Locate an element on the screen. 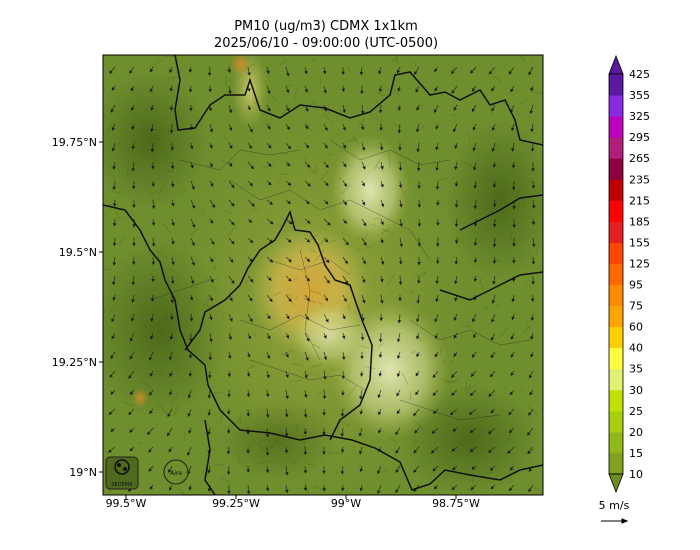  aire-logo: Aire is located at coordinates (176, 472).